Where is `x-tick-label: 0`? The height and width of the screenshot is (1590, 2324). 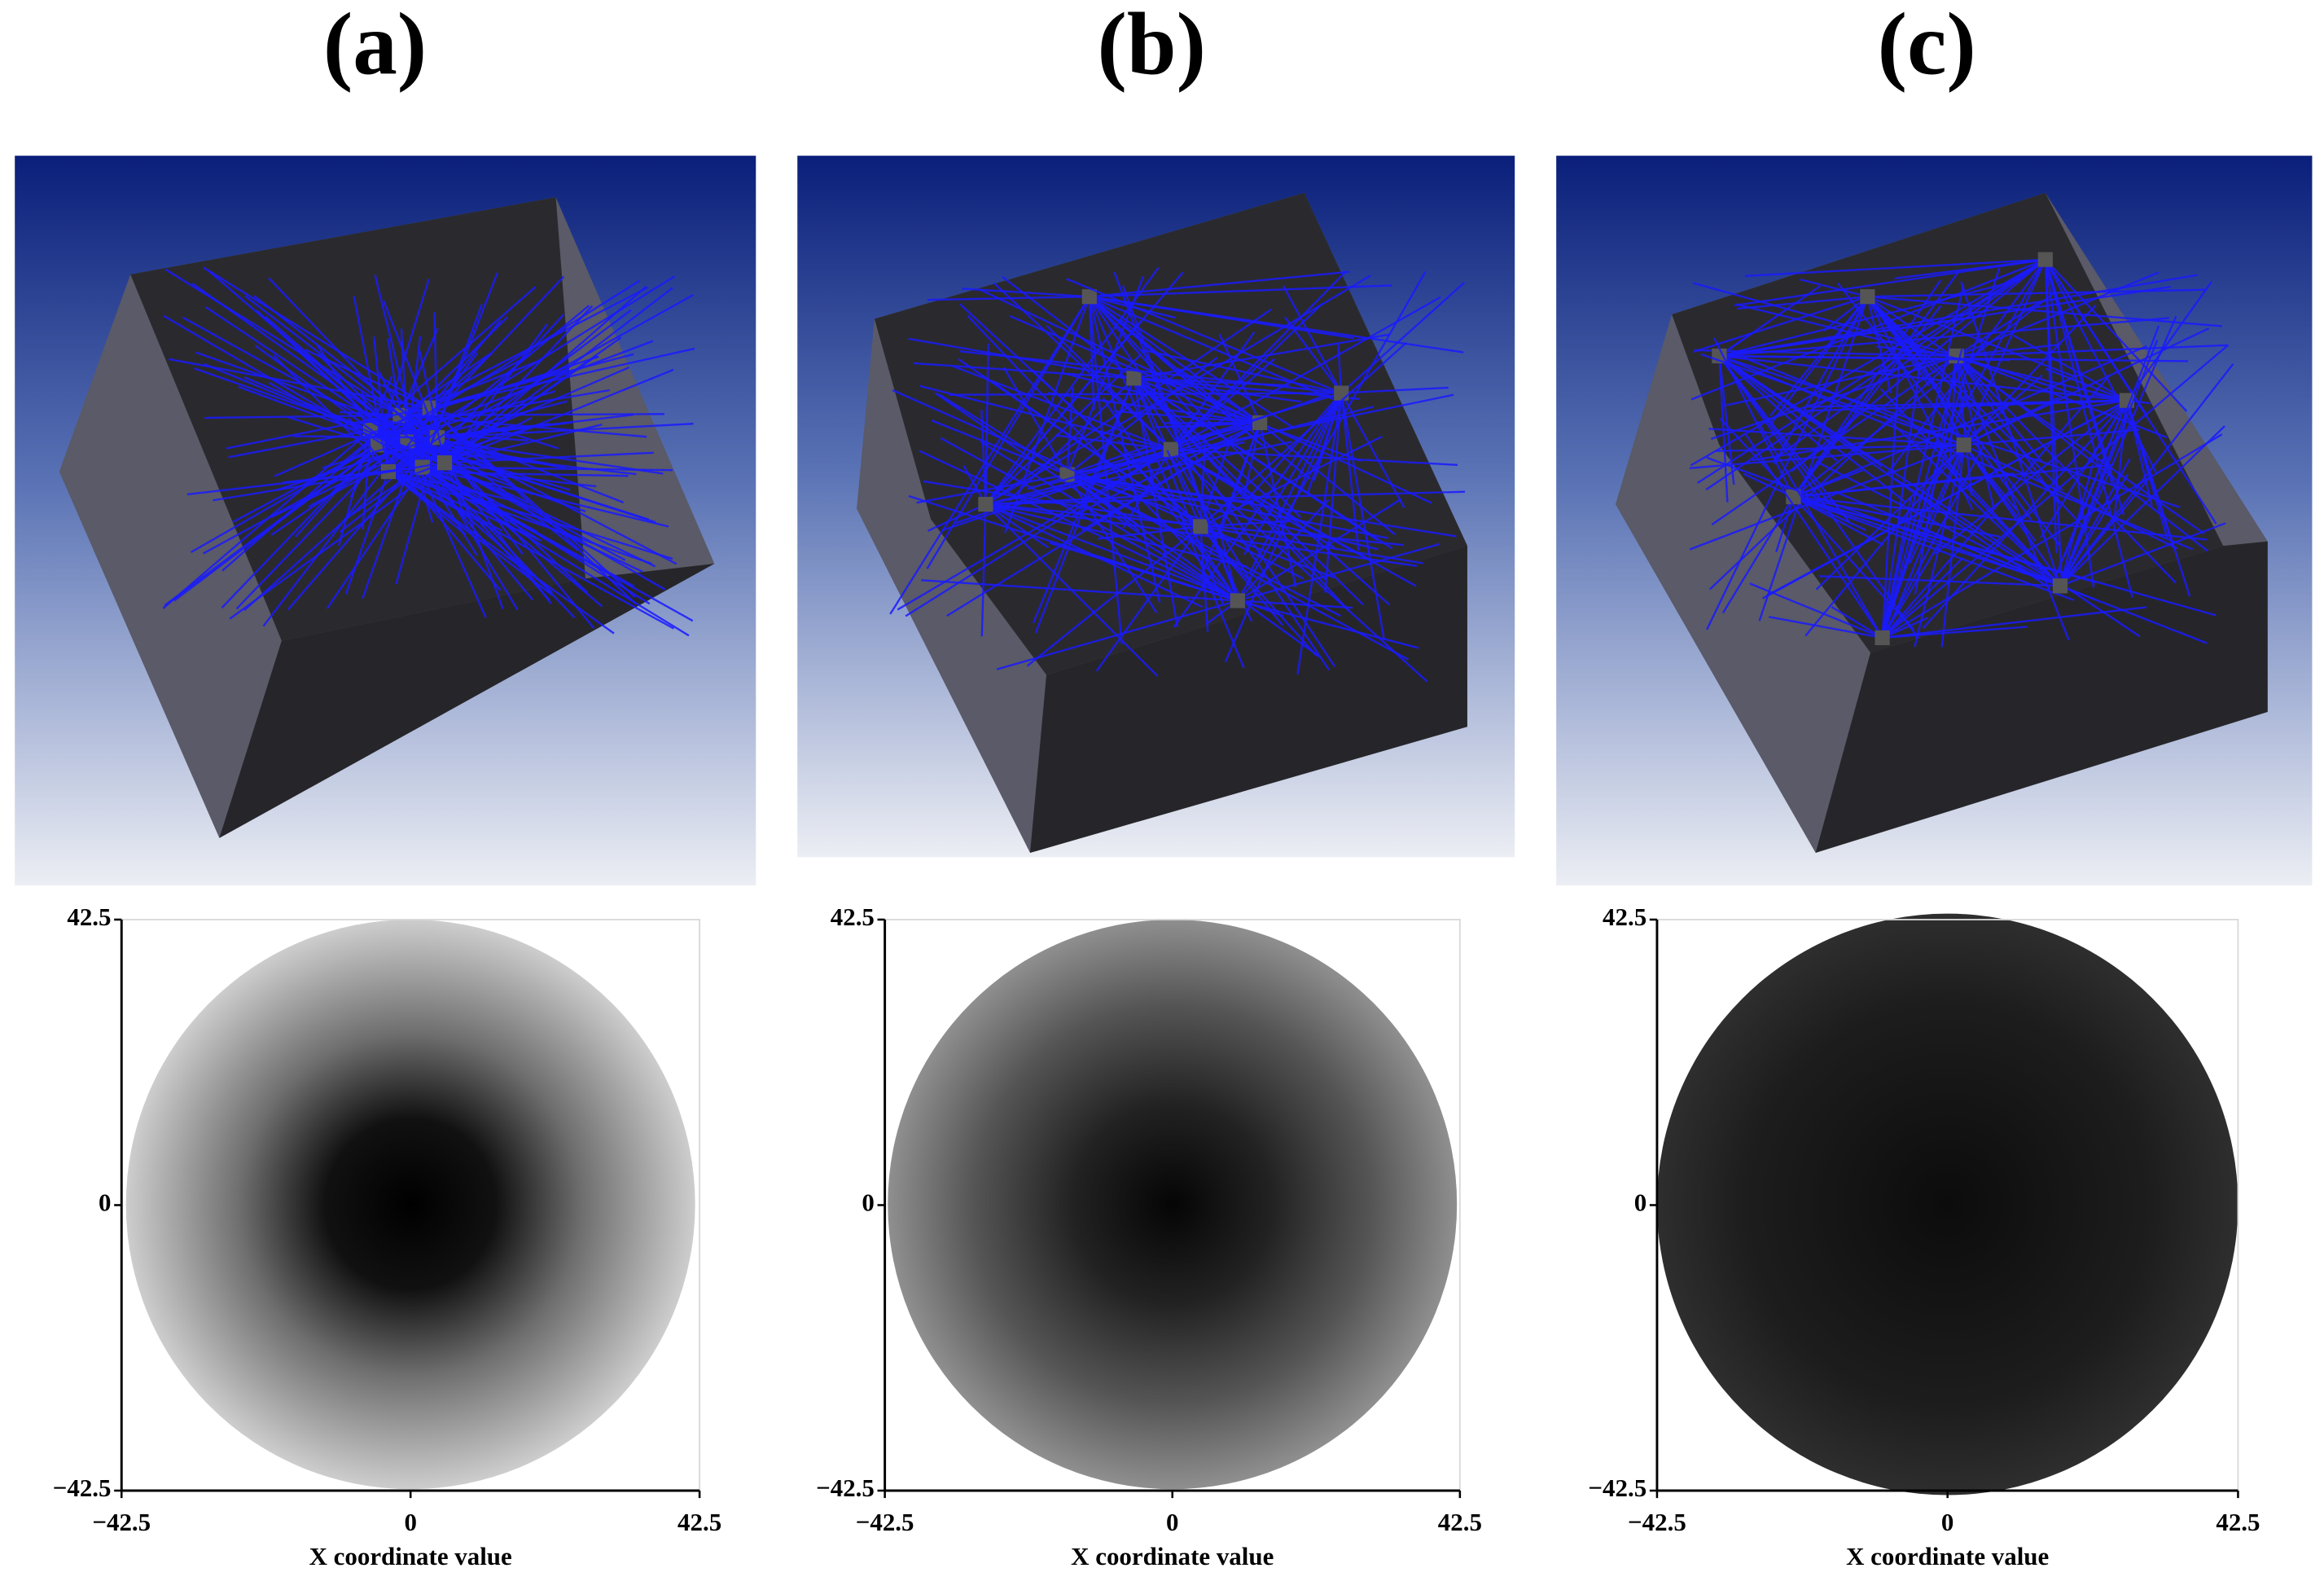
x-tick-label: 0 is located at coordinates (1172, 1522).